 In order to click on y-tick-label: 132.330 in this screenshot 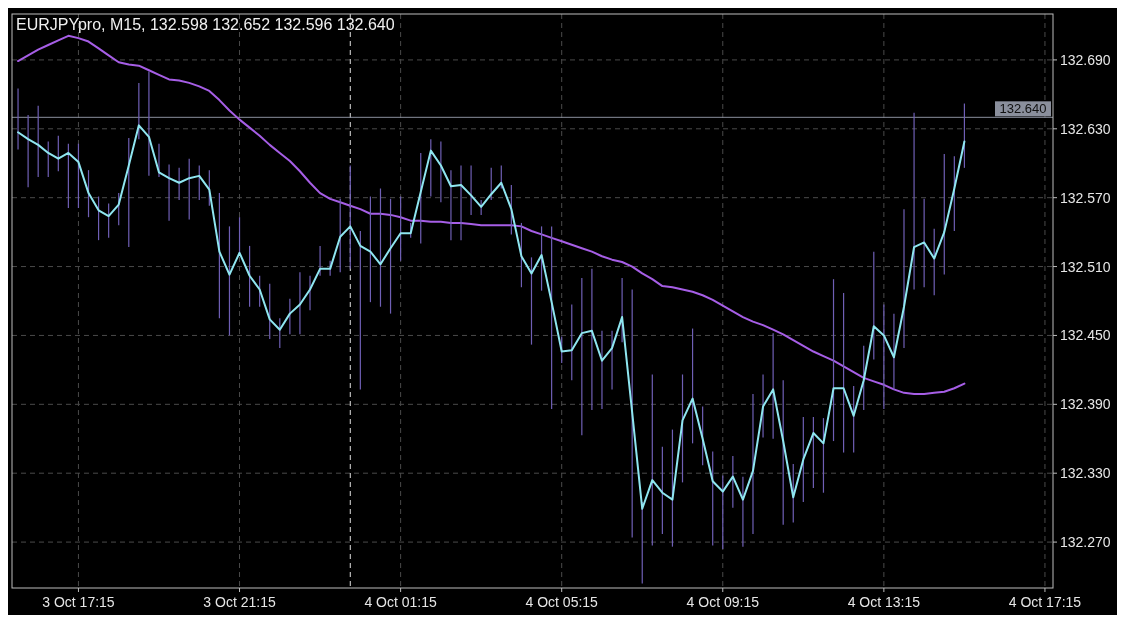, I will do `click(1085, 473)`.